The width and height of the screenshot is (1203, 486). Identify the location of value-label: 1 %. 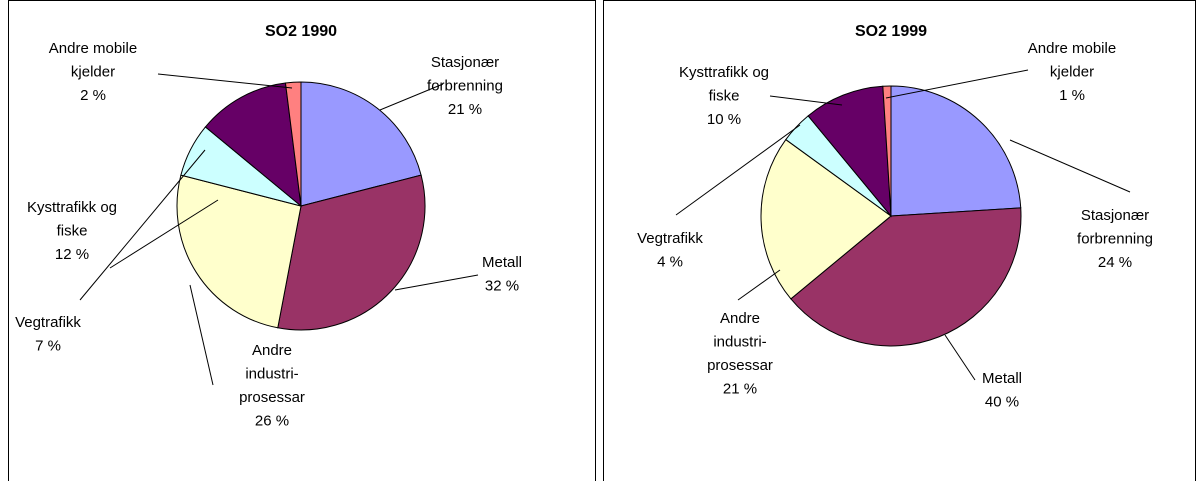
(1072, 95).